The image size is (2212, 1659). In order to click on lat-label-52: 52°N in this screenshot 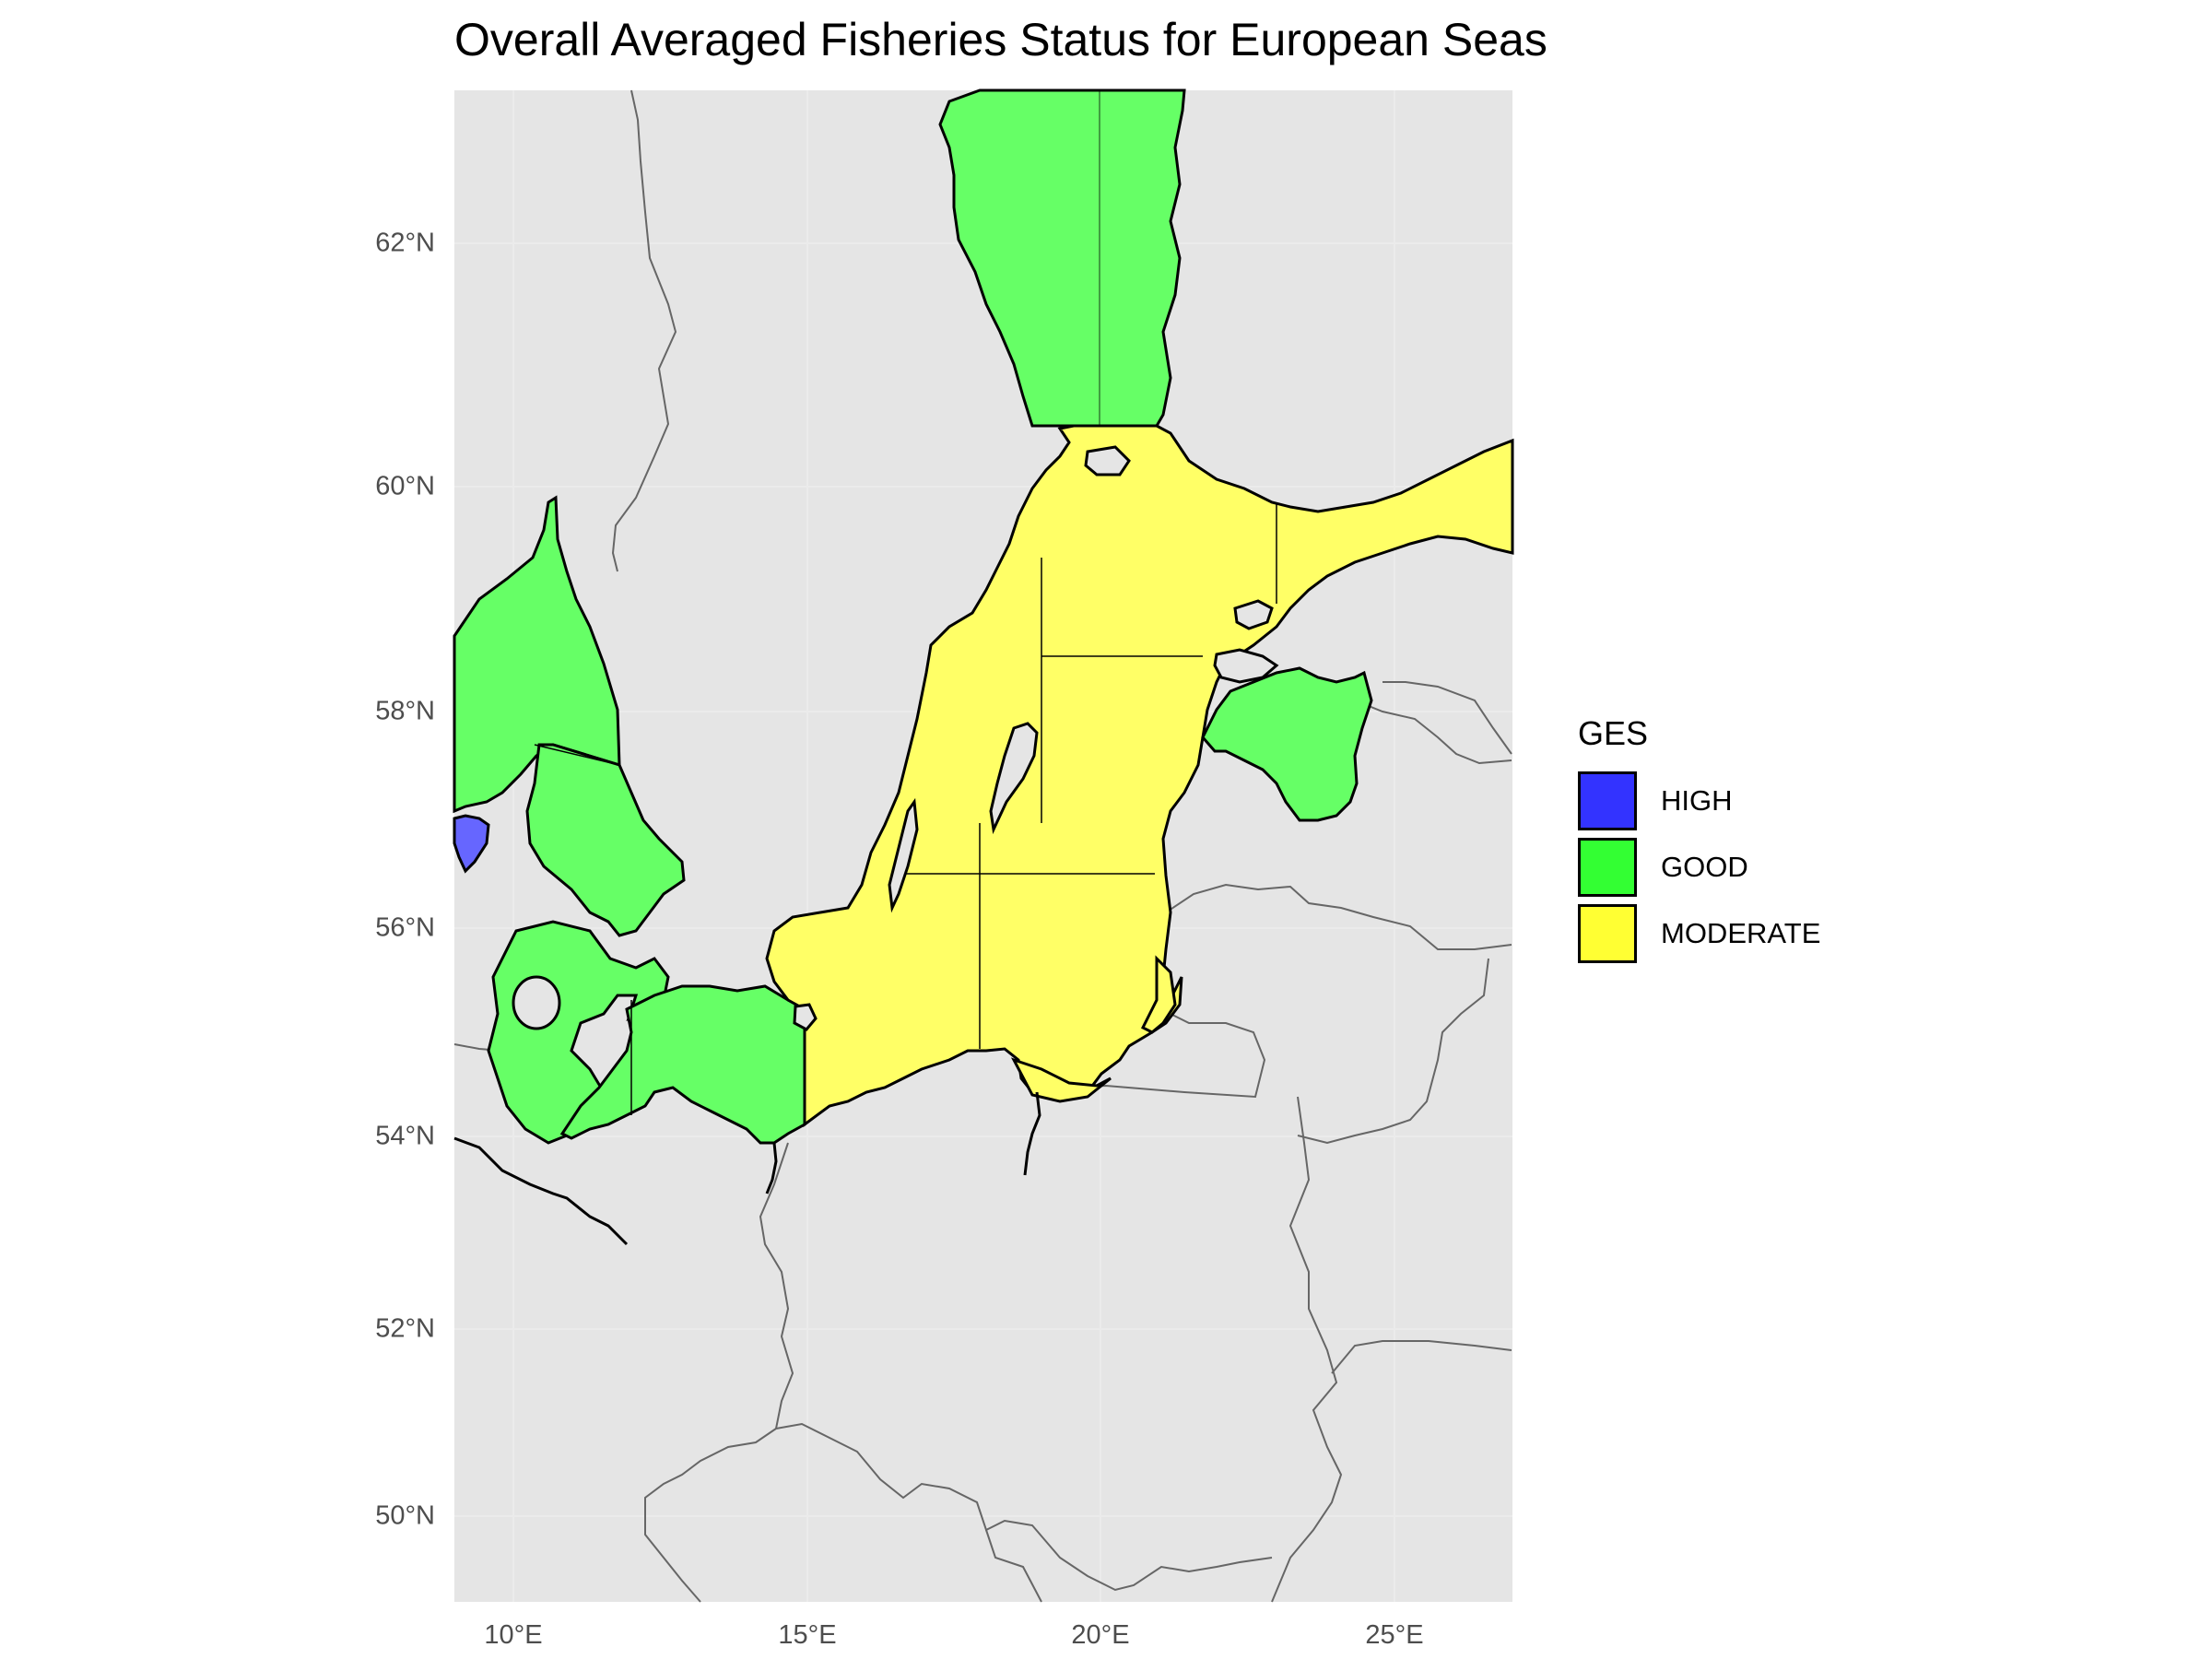, I will do `click(405, 1328)`.